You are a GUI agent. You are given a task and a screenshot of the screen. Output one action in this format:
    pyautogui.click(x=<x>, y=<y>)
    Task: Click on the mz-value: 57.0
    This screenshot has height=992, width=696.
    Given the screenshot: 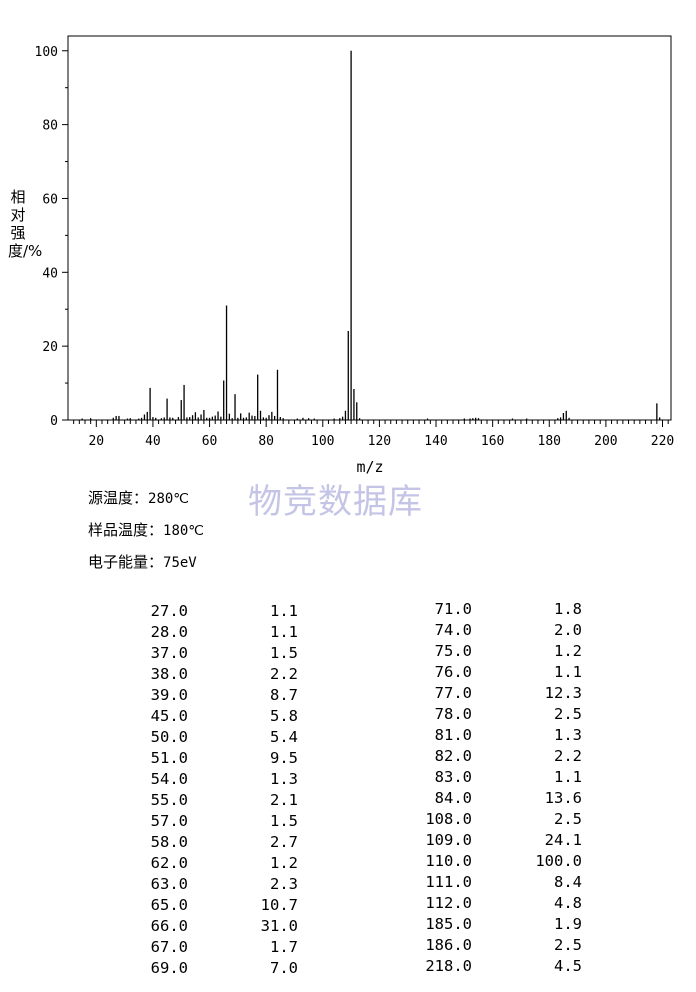 What is the action you would take?
    pyautogui.click(x=169, y=821)
    